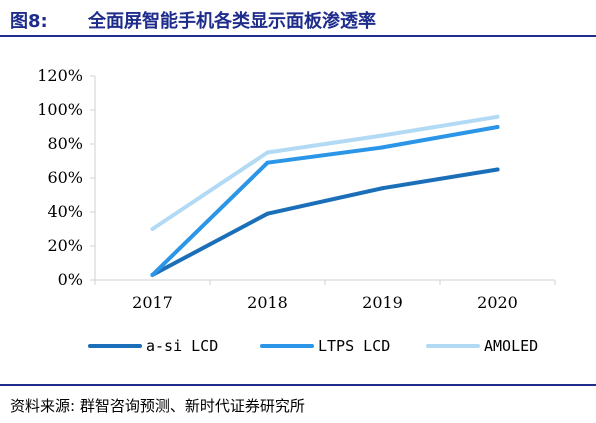 The width and height of the screenshot is (596, 423). What do you see at coordinates (65, 143) in the screenshot?
I see `y-tick-label: 80%` at bounding box center [65, 143].